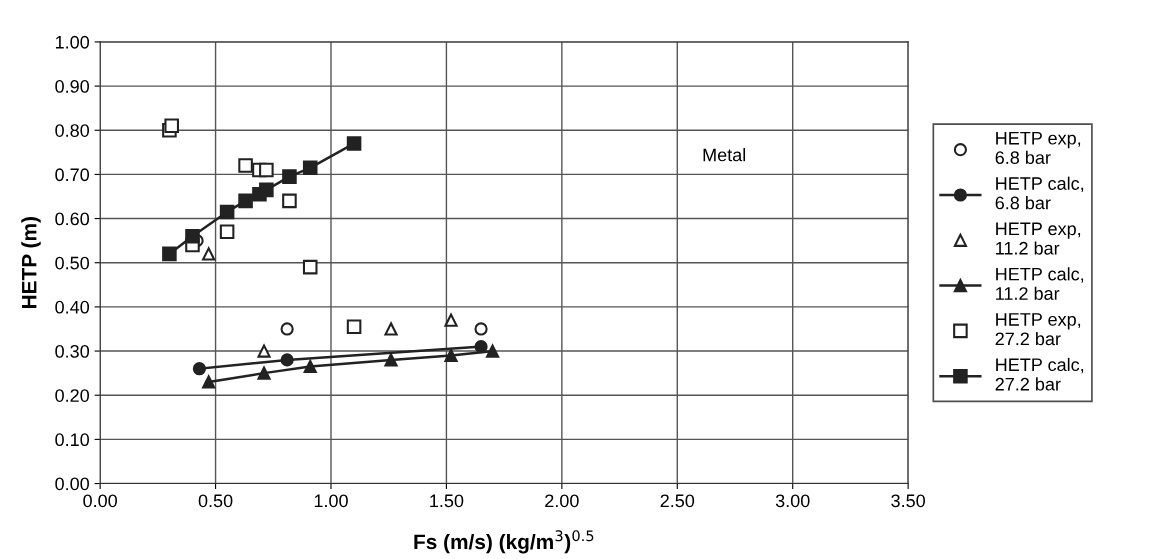  What do you see at coordinates (1038, 148) in the screenshot?
I see `legend-label: HETP exp, 6.8 bar` at bounding box center [1038, 148].